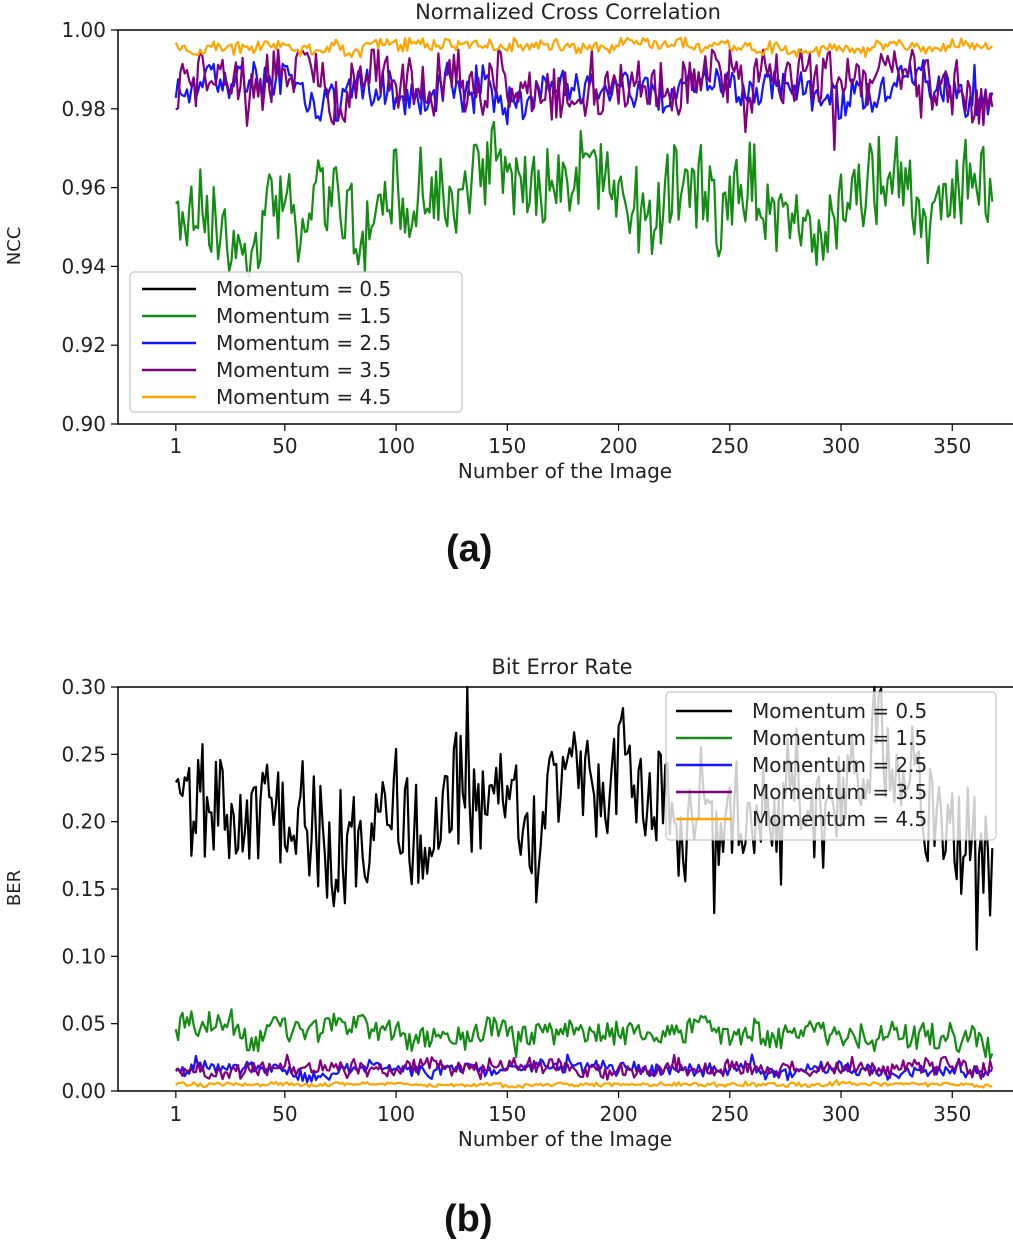  Describe the element at coordinates (89, 227) in the screenshot. I see `y-axis: 0.90 0.92 0.94 0.96 0.98 1.00` at that location.